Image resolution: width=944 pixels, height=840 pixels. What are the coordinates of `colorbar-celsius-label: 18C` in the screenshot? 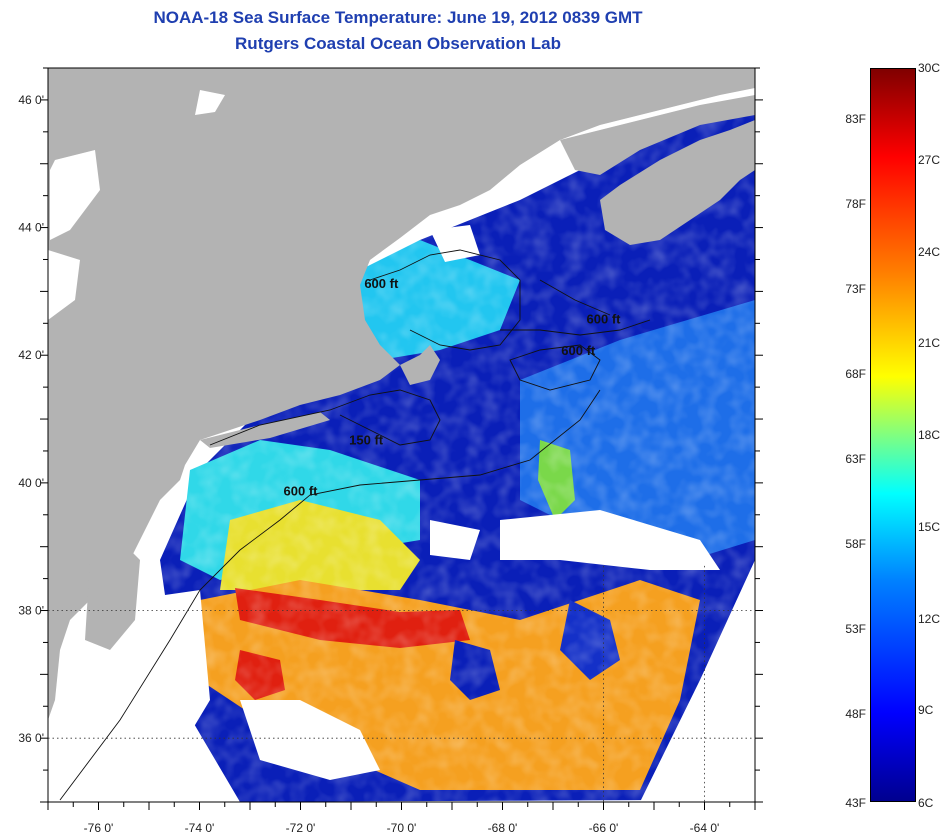 It's located at (929, 435).